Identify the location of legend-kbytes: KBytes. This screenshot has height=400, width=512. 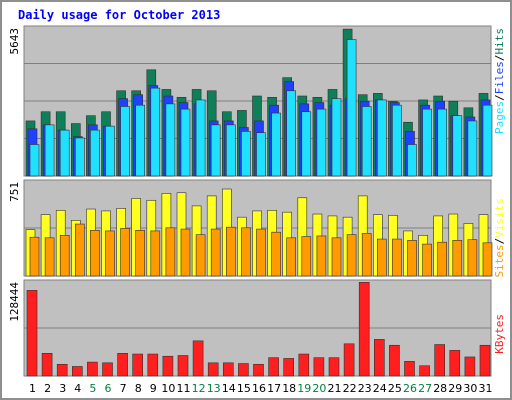
(499, 334).